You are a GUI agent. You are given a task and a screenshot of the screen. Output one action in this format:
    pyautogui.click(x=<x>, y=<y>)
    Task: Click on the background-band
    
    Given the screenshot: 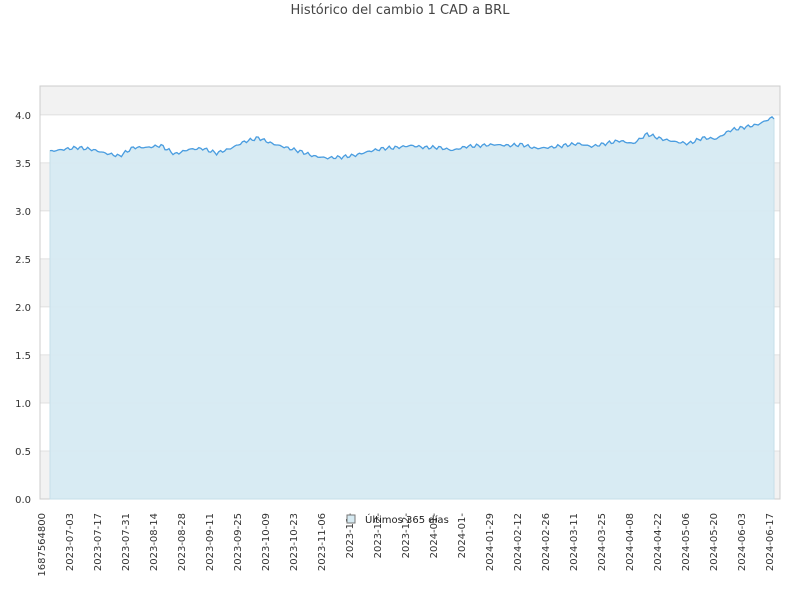 What is the action you would take?
    pyautogui.click(x=410, y=100)
    